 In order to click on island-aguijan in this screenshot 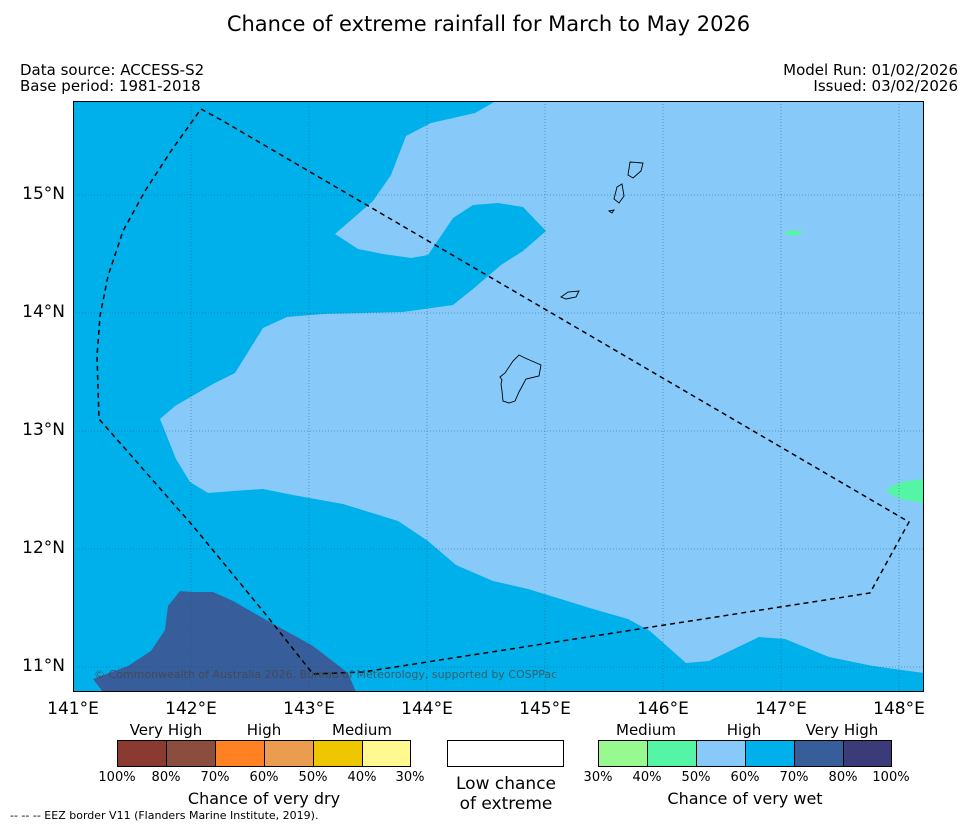, I will do `click(611, 211)`.